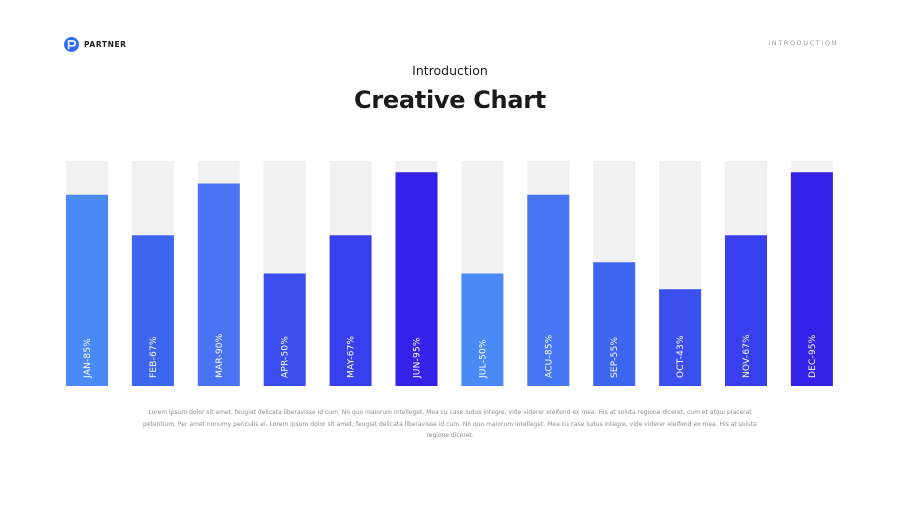  Describe the element at coordinates (548, 290) in the screenshot. I see `bar-acu` at that location.